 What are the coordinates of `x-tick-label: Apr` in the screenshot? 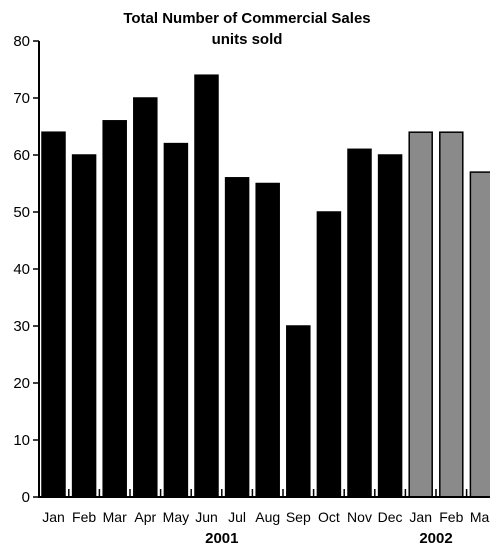 It's located at (145, 517).